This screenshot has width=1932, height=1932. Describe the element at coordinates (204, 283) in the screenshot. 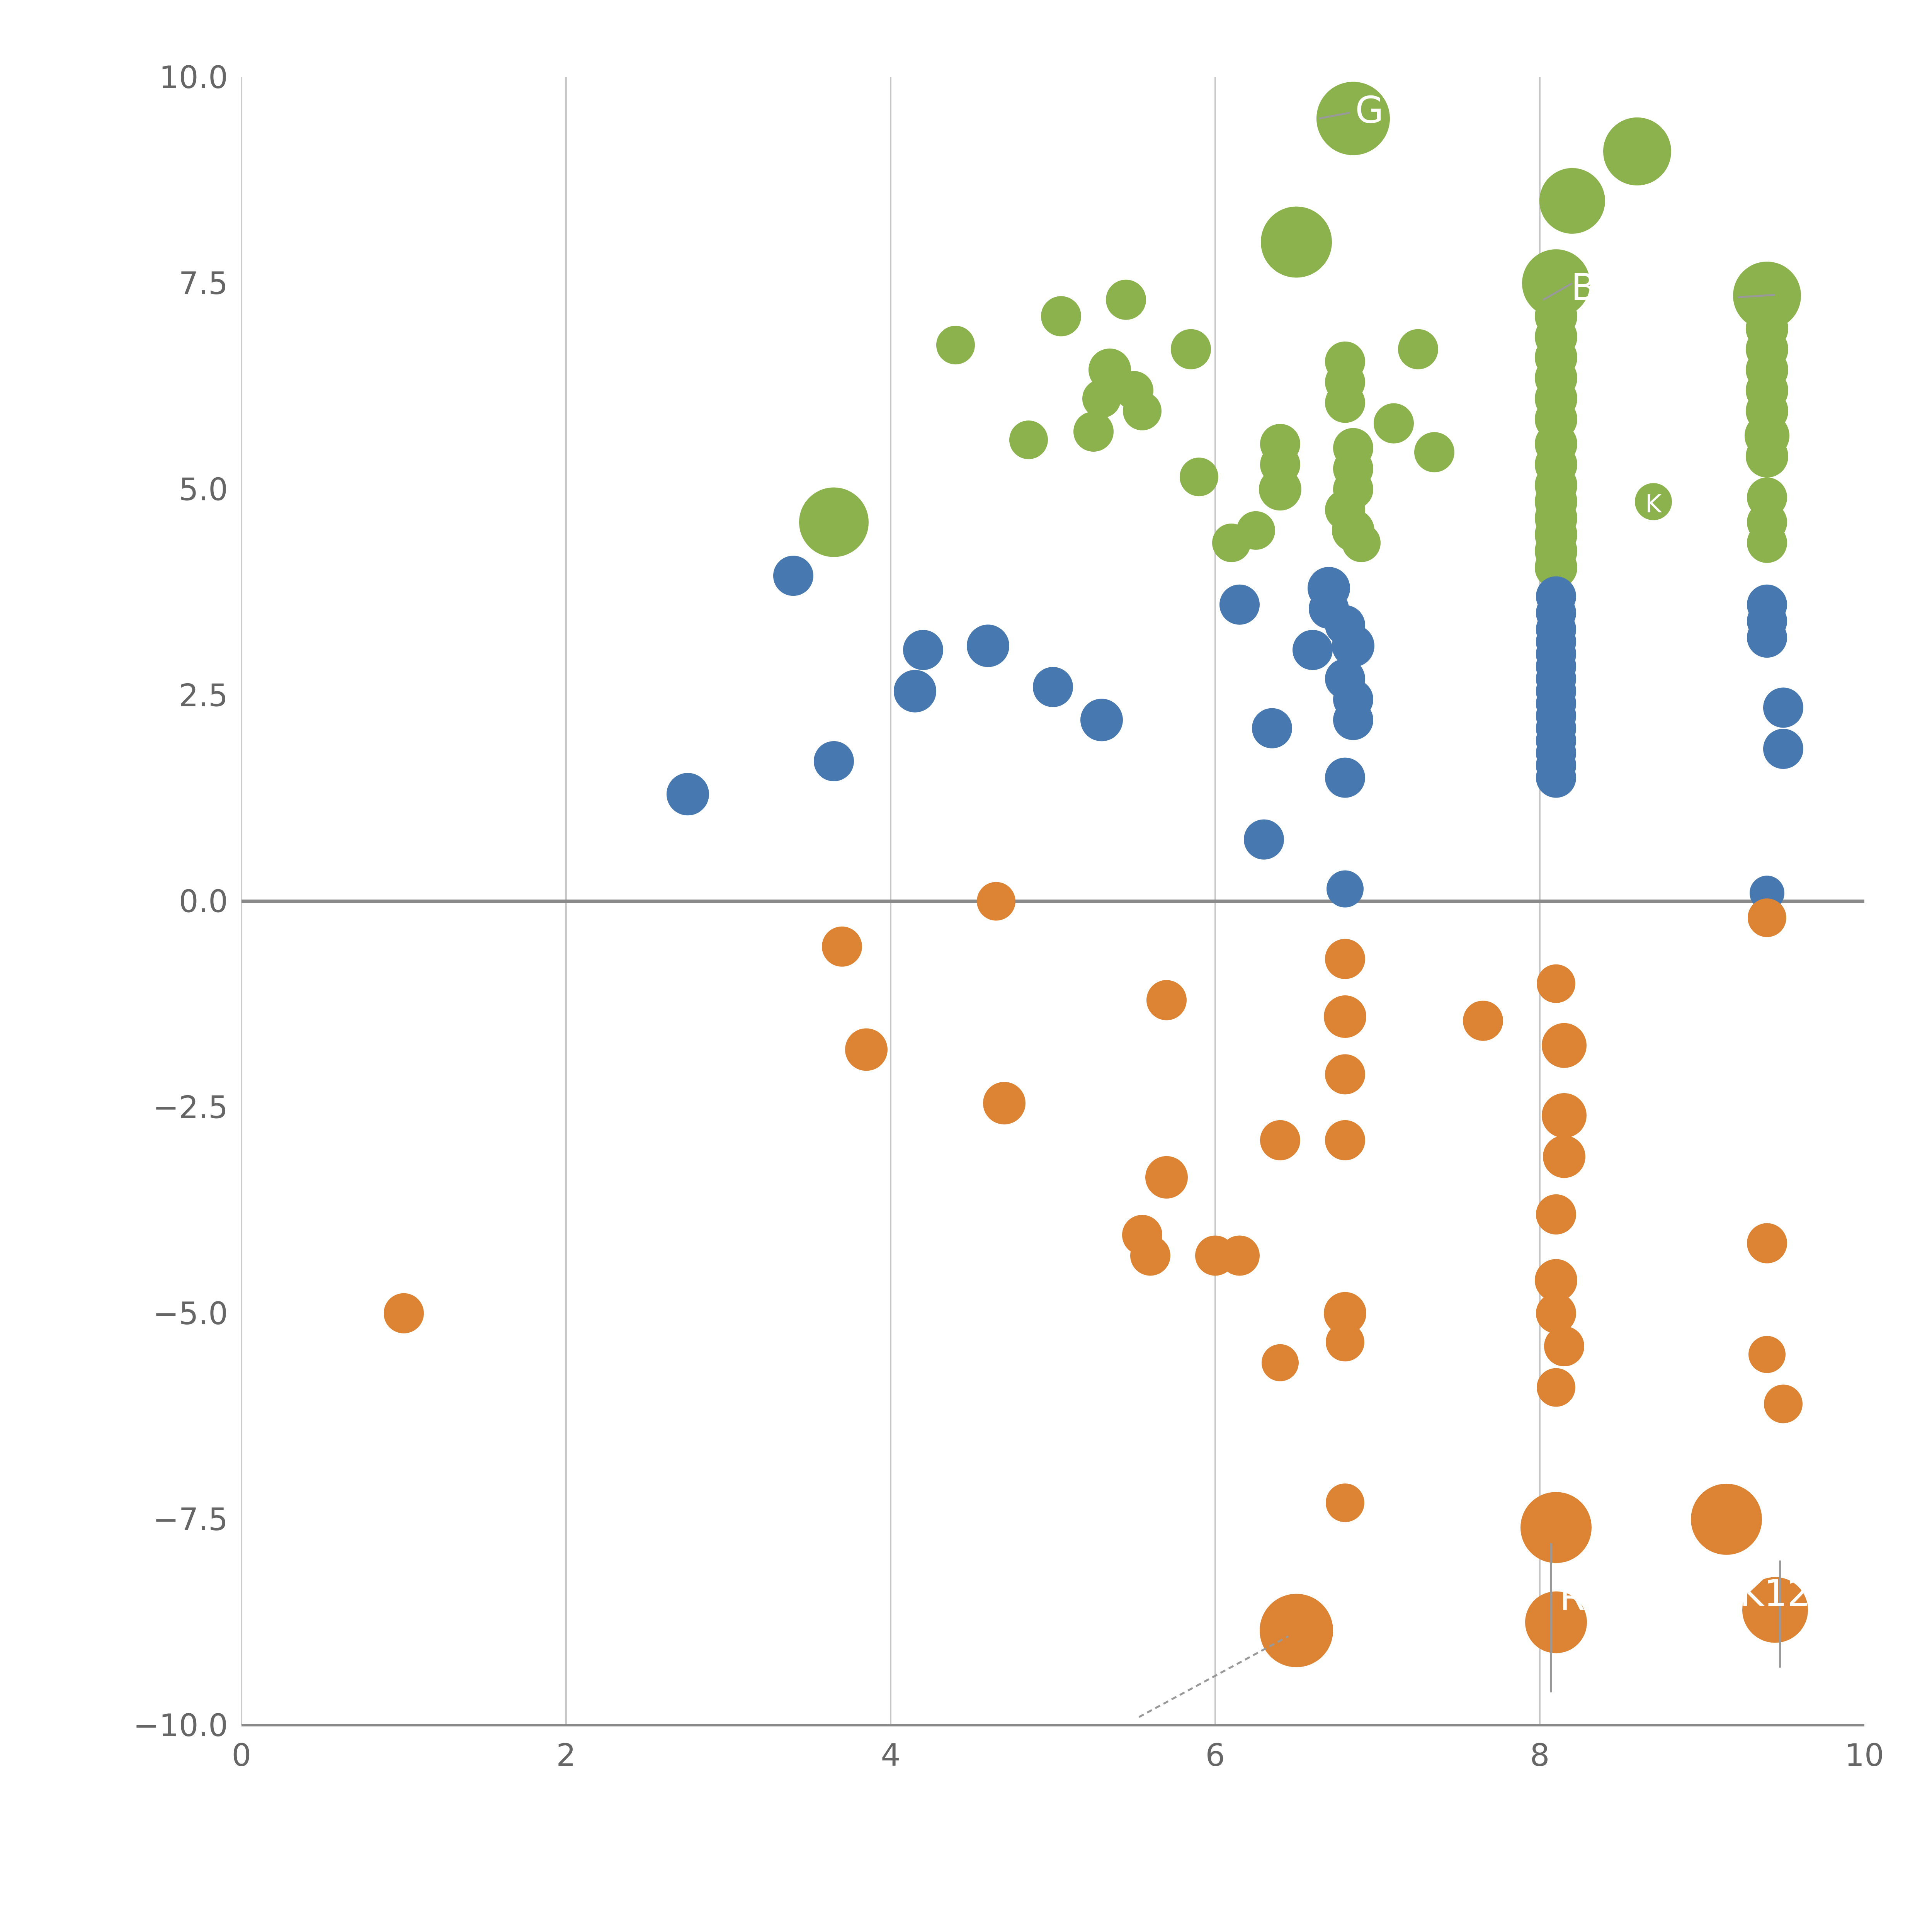

I see `y-tick-label: 7.5` at that location.